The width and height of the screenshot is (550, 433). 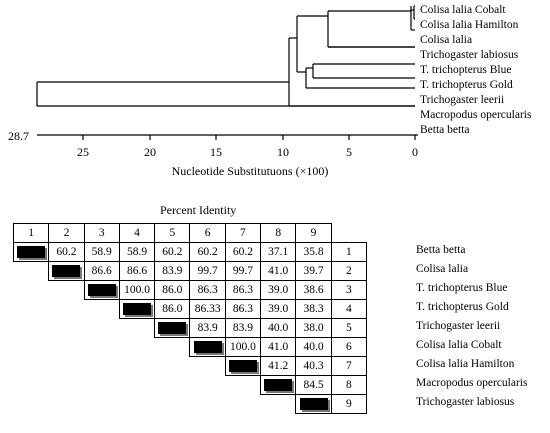 I want to click on identity-value-cell: 41.2, so click(x=278, y=366).